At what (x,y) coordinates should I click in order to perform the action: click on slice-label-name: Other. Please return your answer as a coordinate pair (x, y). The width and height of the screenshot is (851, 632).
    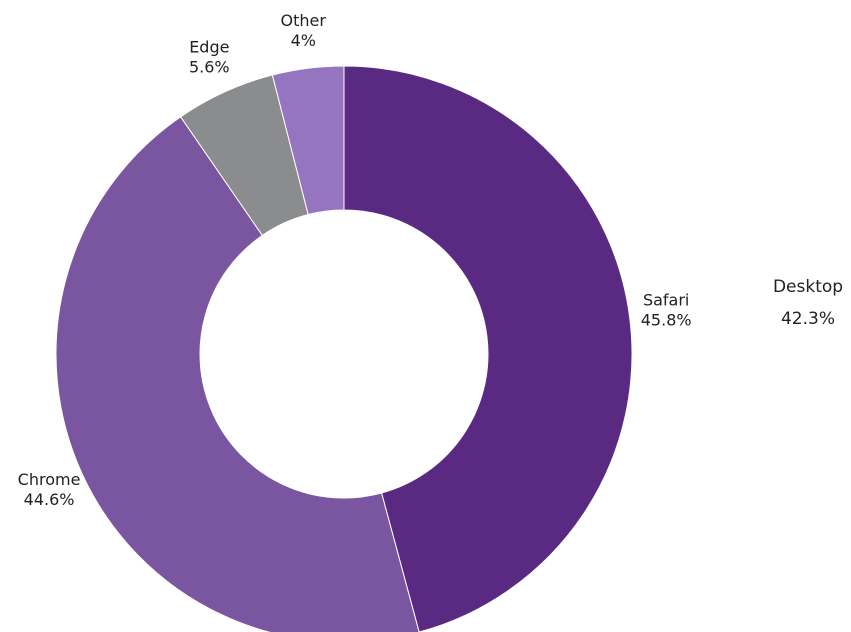
    Looking at the image, I should click on (304, 20).